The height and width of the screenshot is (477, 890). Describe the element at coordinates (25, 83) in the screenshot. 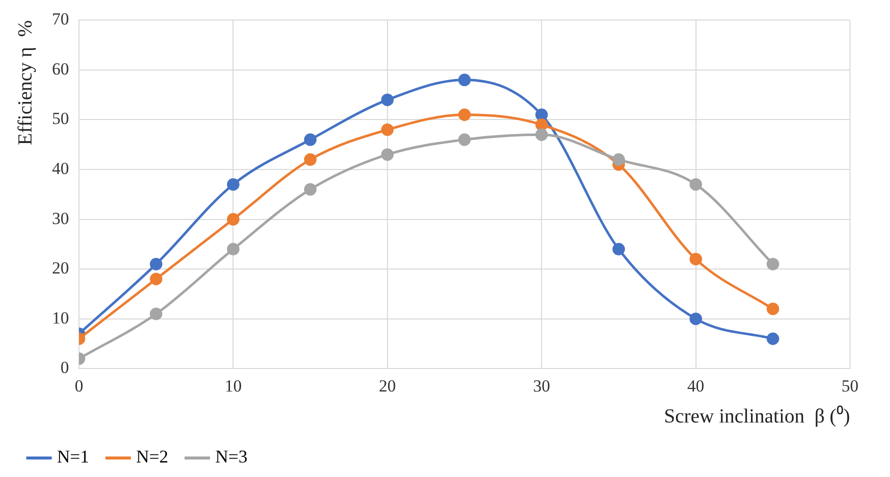

I see `y-axis-title: Efficiency η %` at that location.